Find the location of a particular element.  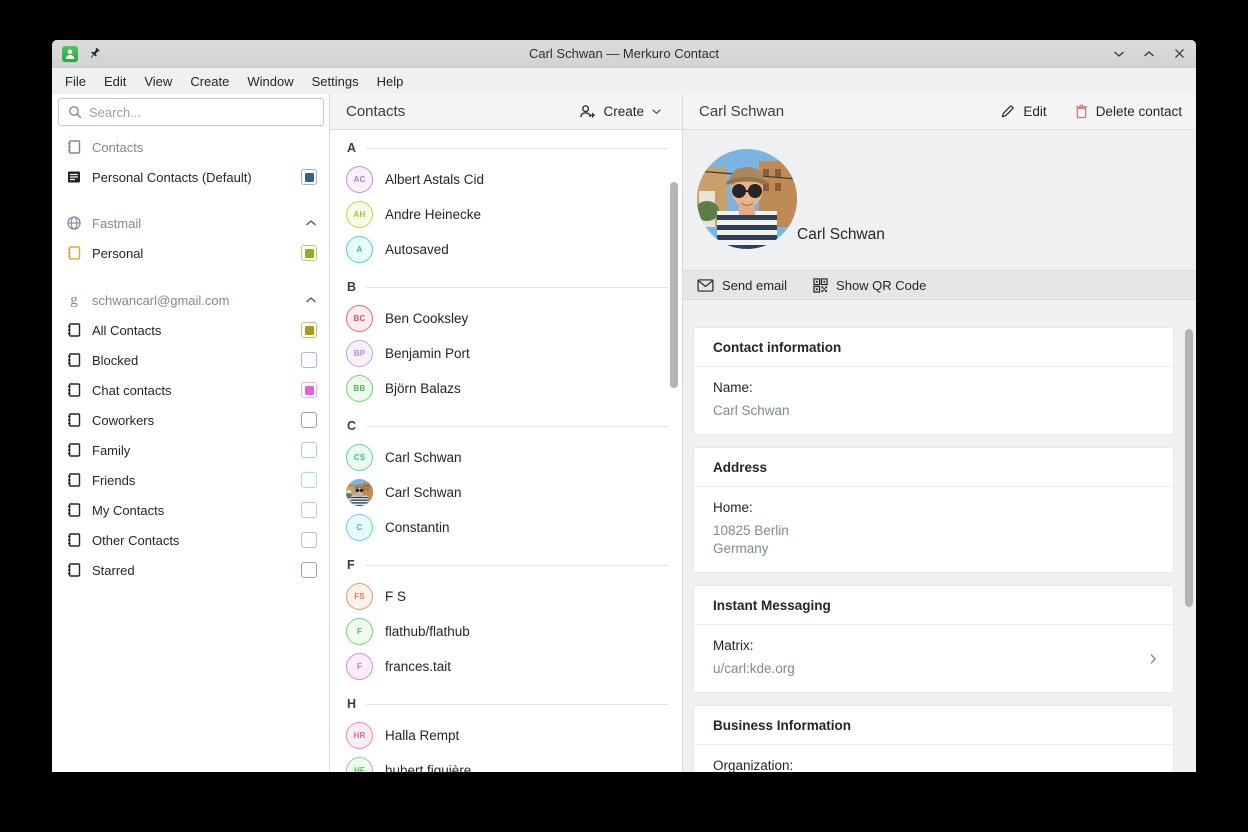

avatar: C is located at coordinates (359, 527).